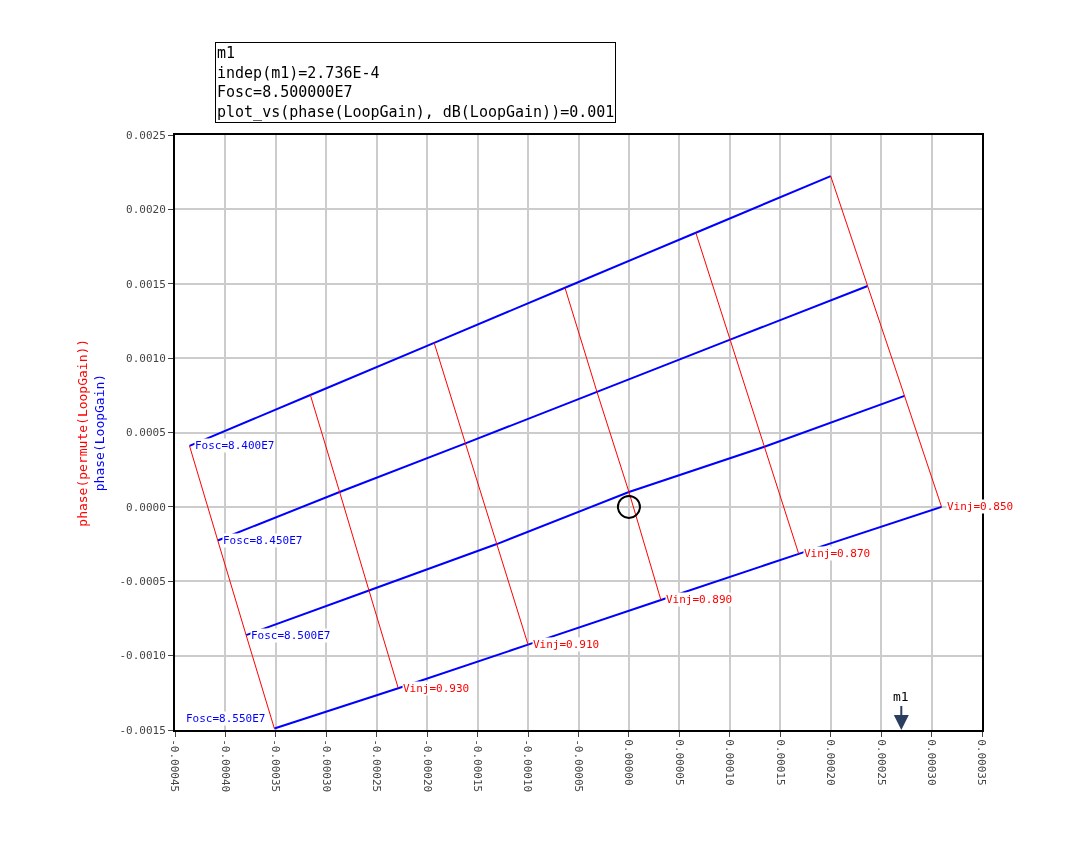  Describe the element at coordinates (263, 540) in the screenshot. I see `series-label: Fosc=8.450E7` at that location.